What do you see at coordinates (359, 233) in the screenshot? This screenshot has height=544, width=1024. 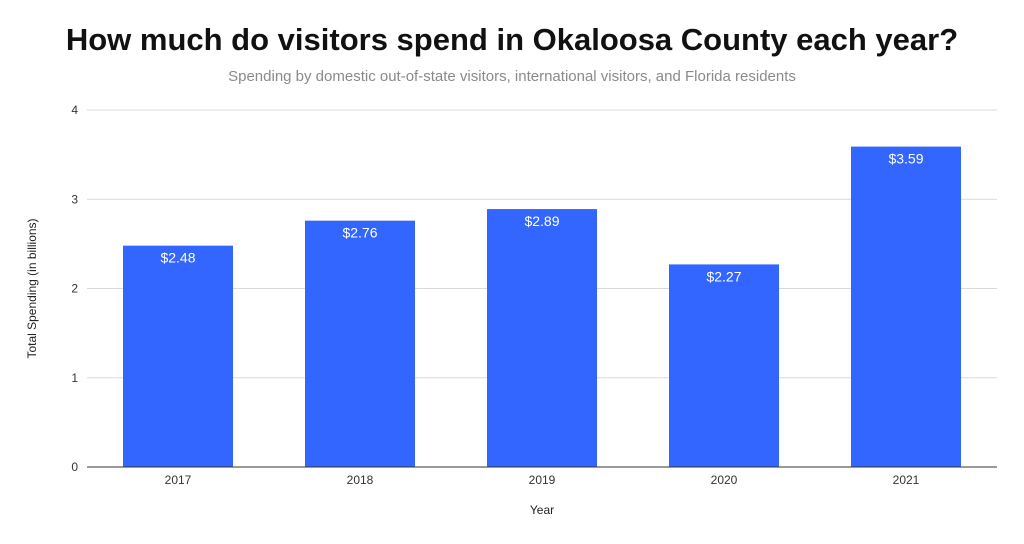 I see `bar-value-label: $2.76` at bounding box center [359, 233].